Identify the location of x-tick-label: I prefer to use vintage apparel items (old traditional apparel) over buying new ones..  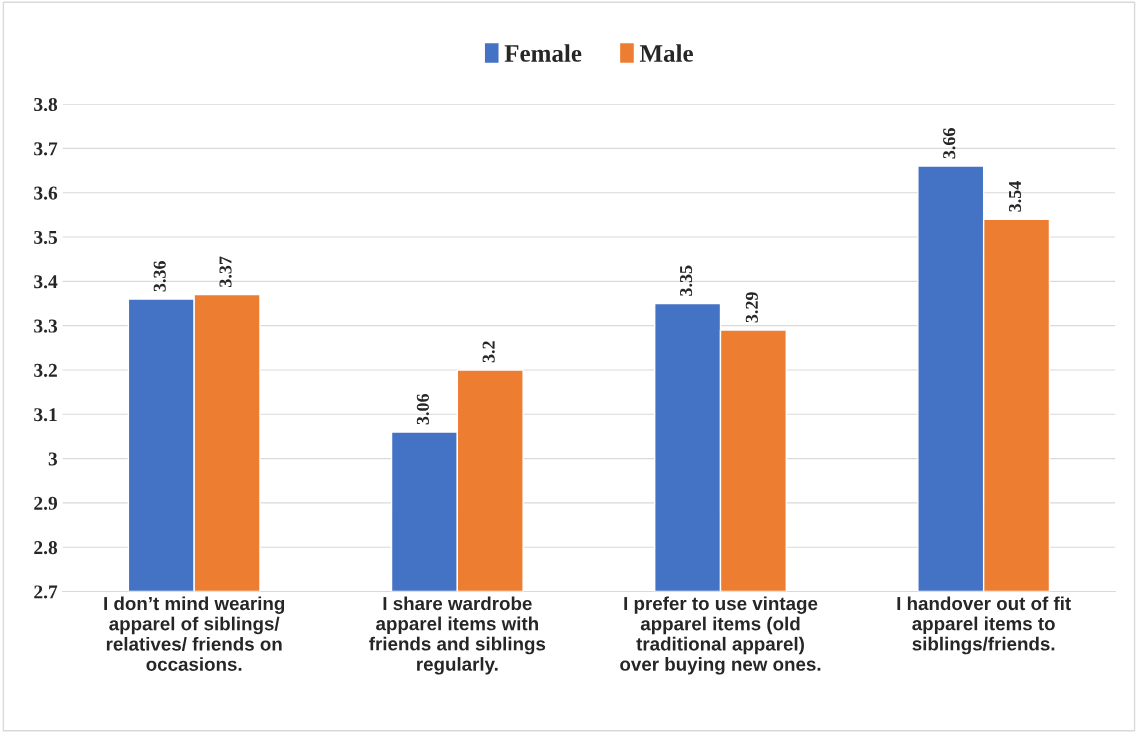
(720, 635).